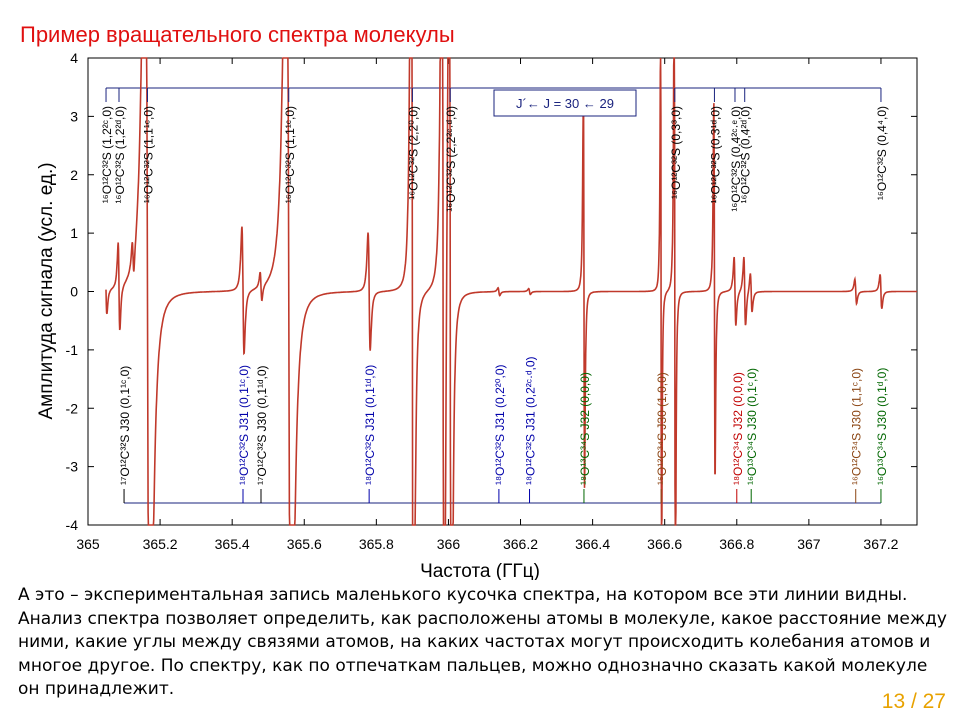 Image resolution: width=960 pixels, height=720 pixels. Describe the element at coordinates (736, 159) in the screenshot. I see `top-assignment-label: ¹⁶O¹²C³²S (0,4²ᶜ·ᵉ,0)` at that location.